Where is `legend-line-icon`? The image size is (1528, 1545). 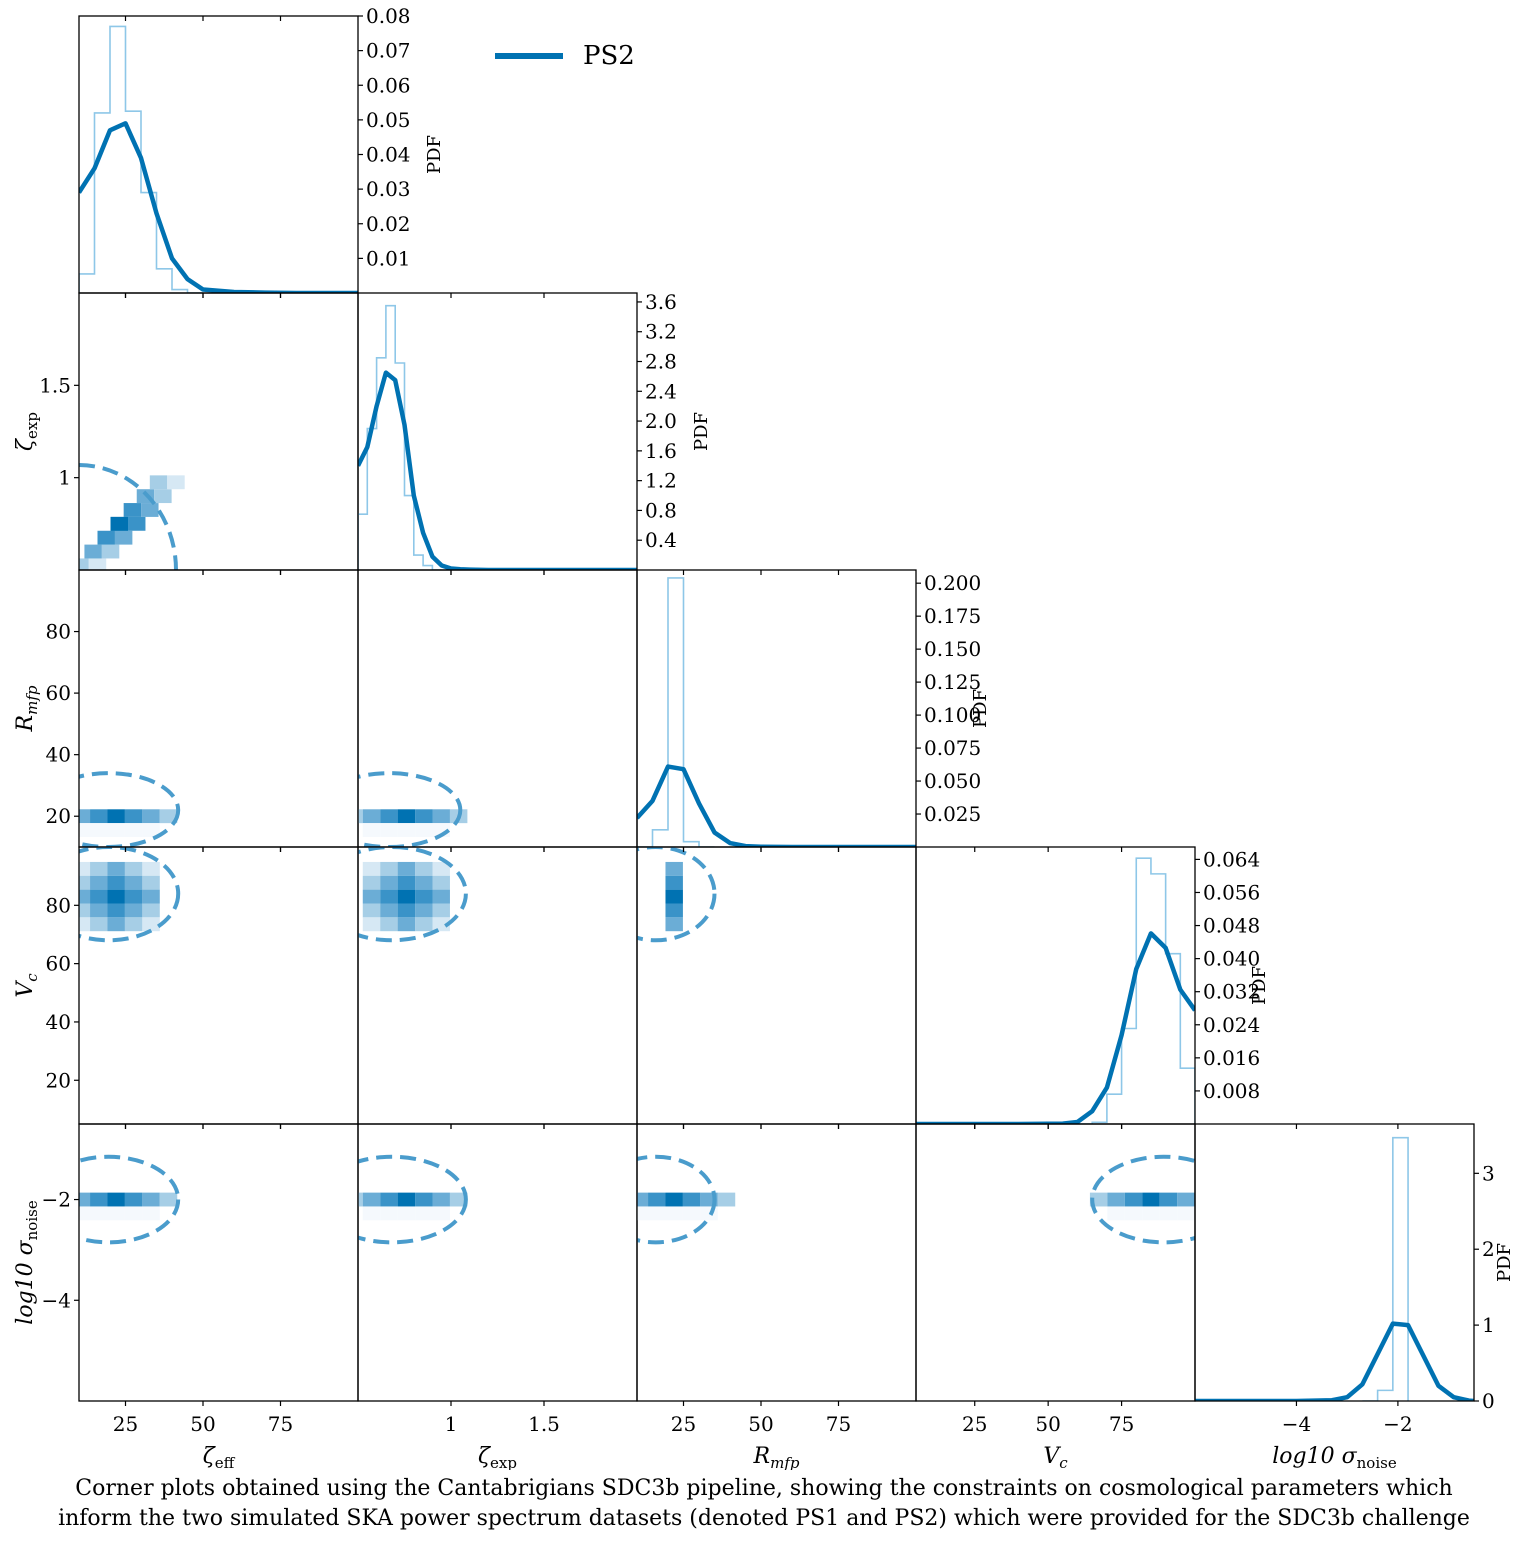
legend-line-icon is located at coordinates (529, 56).